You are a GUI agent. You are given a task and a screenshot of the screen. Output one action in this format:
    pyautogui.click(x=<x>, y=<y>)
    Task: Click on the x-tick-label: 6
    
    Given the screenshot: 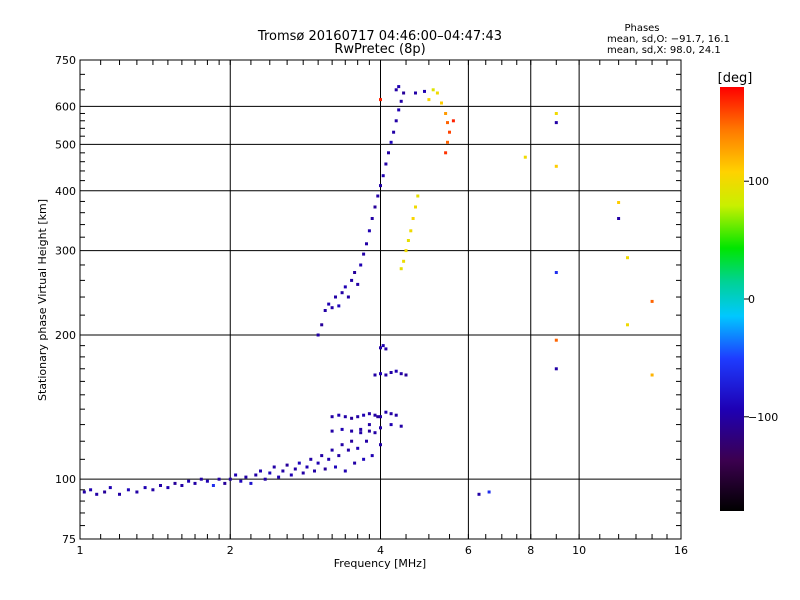 What is the action you would take?
    pyautogui.click(x=468, y=550)
    